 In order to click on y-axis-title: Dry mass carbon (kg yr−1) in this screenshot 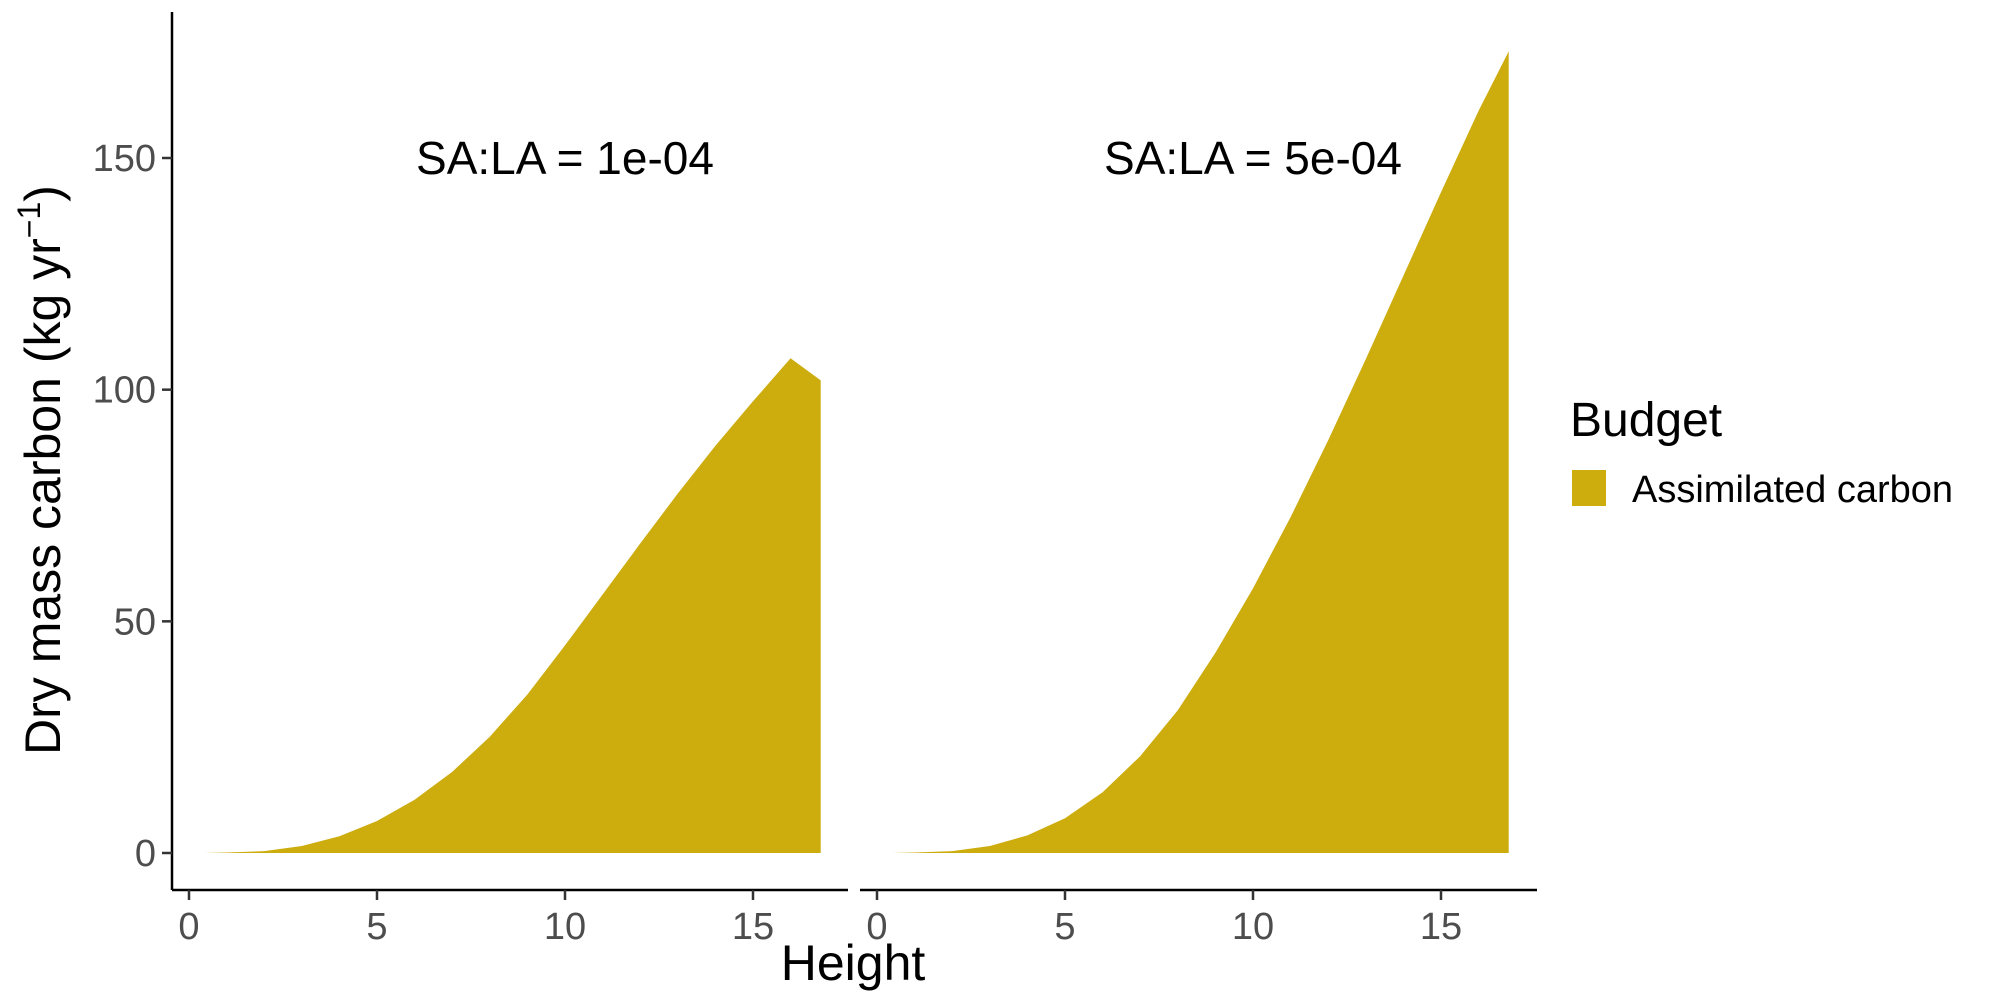, I will do `click(41, 470)`.